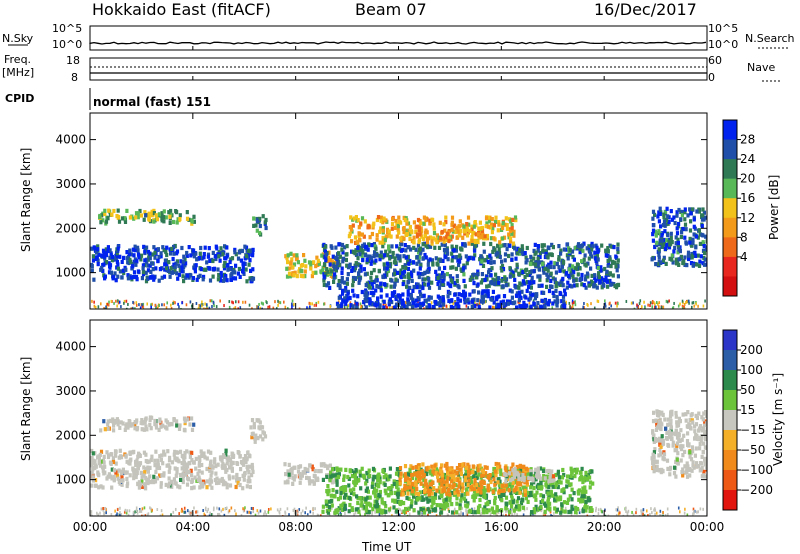 This screenshot has width=800, height=554. Describe the element at coordinates (67, 28) in the screenshot. I see `nsky-tick-top: 10^5` at that location.